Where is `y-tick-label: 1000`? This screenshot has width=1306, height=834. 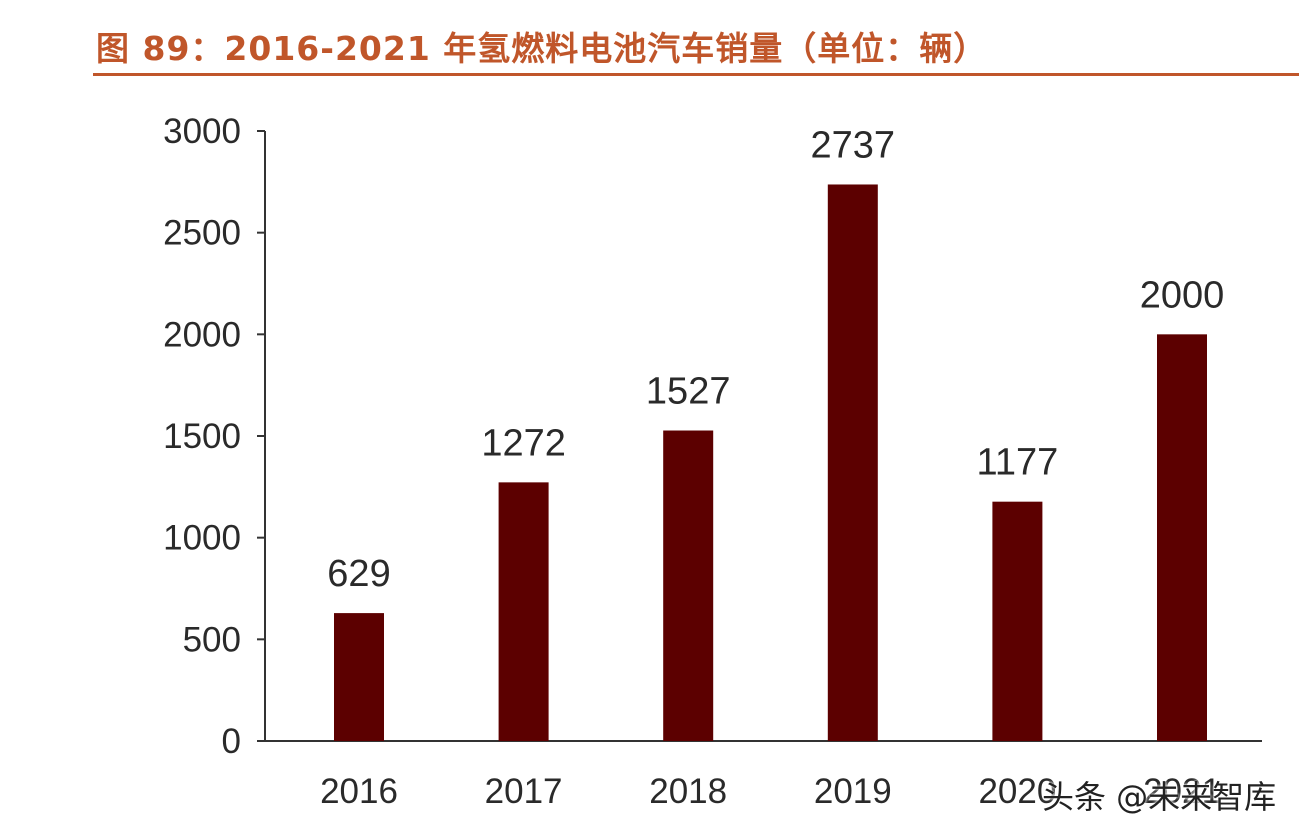 y-tick-label: 1000 is located at coordinates (202, 538).